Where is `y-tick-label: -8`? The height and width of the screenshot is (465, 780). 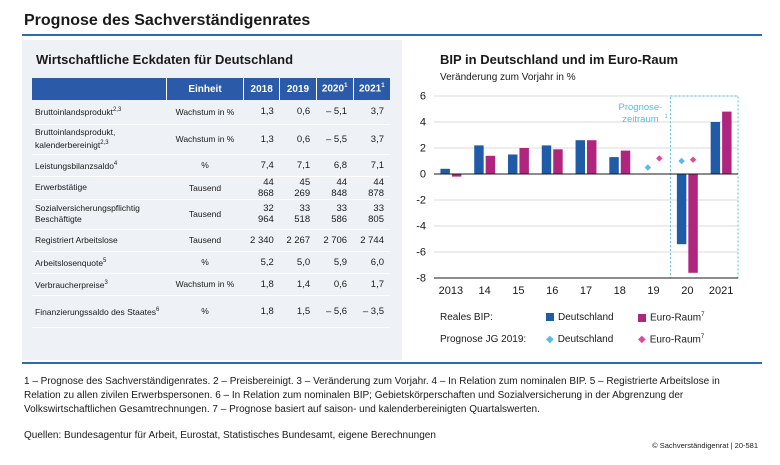 y-tick-label: -8 is located at coordinates (421, 279).